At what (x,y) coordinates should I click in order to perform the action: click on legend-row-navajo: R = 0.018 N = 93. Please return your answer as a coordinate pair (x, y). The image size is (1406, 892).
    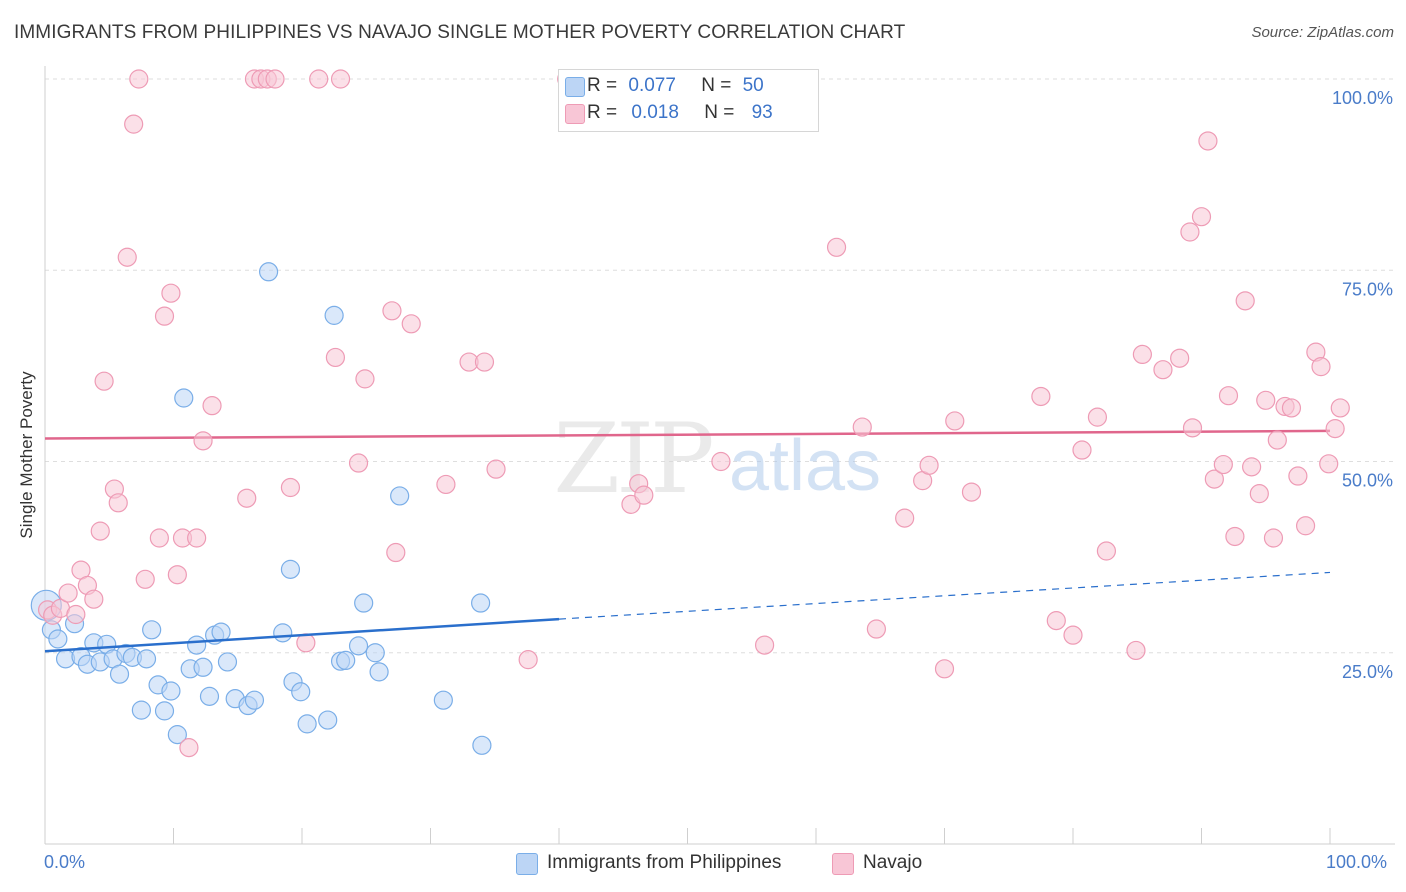
    Looking at the image, I should click on (669, 114).